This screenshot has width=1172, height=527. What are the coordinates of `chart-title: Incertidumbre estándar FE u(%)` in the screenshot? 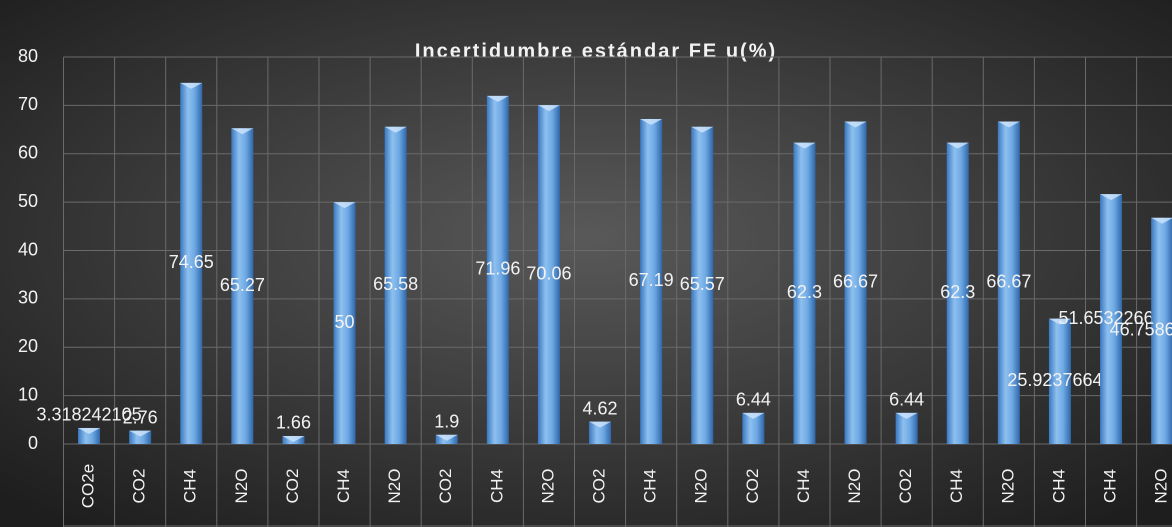 It's located at (596, 51).